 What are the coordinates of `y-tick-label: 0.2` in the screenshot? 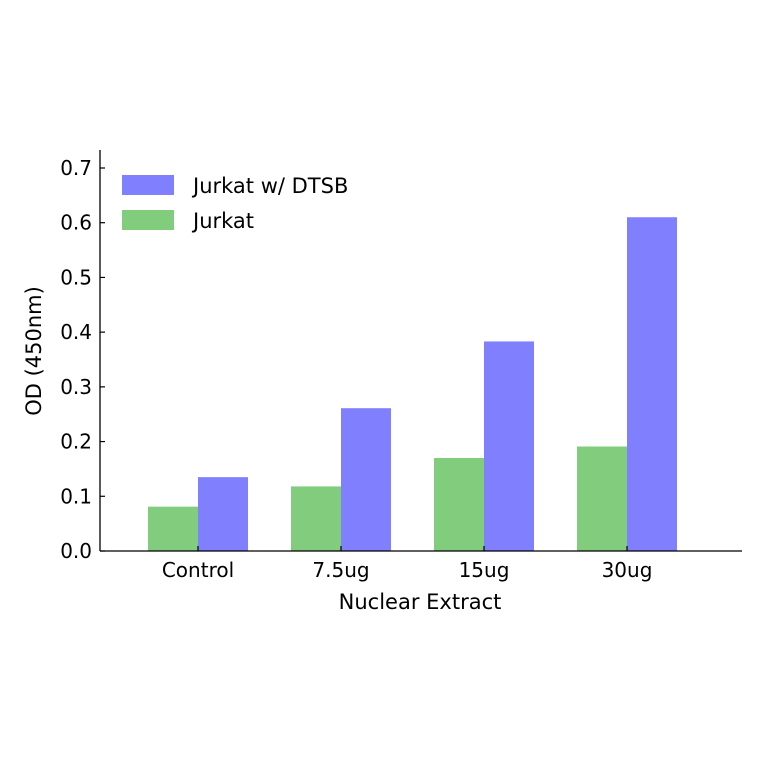 It's located at (76, 442).